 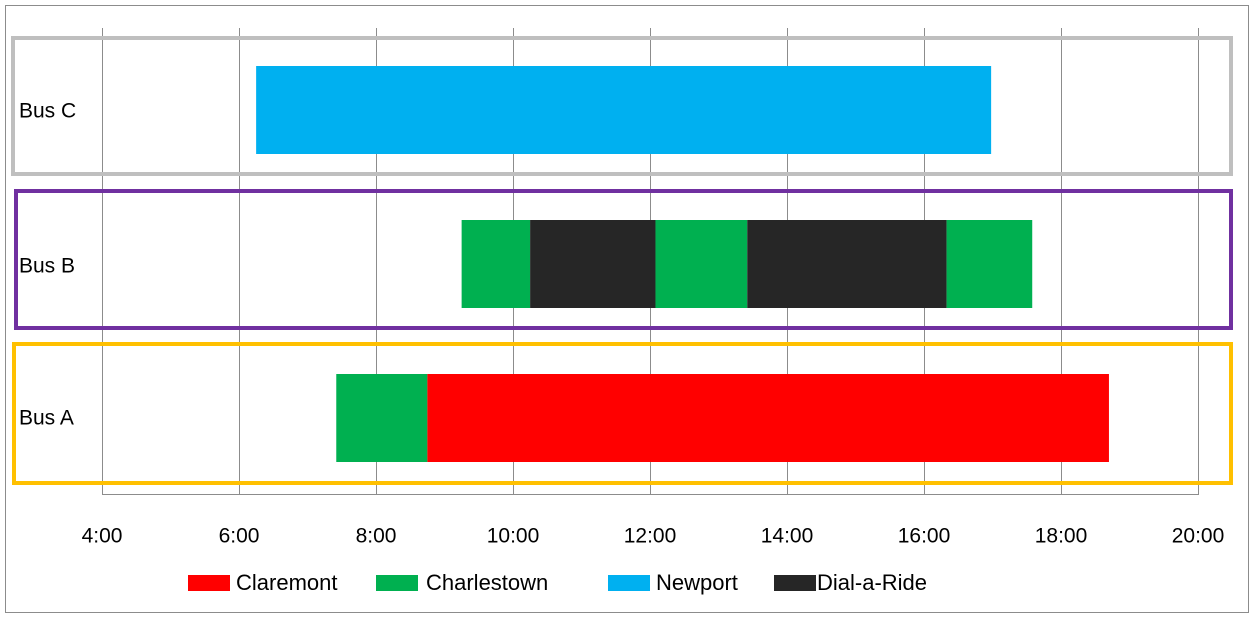 What do you see at coordinates (650, 536) in the screenshot?
I see `x-tick-label-12-00: 12:00` at bounding box center [650, 536].